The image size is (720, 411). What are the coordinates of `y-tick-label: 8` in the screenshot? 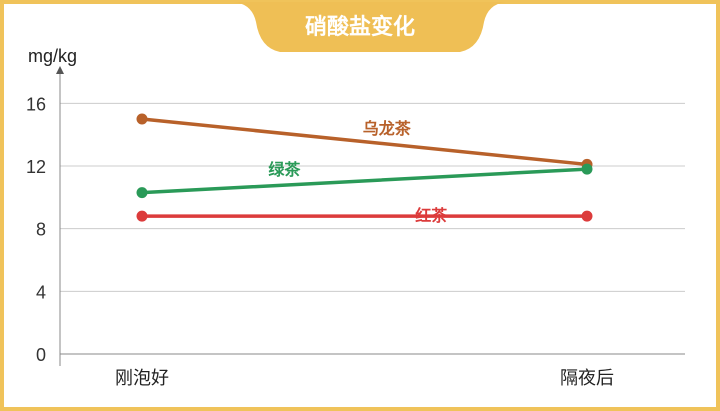 It's located at (41, 230).